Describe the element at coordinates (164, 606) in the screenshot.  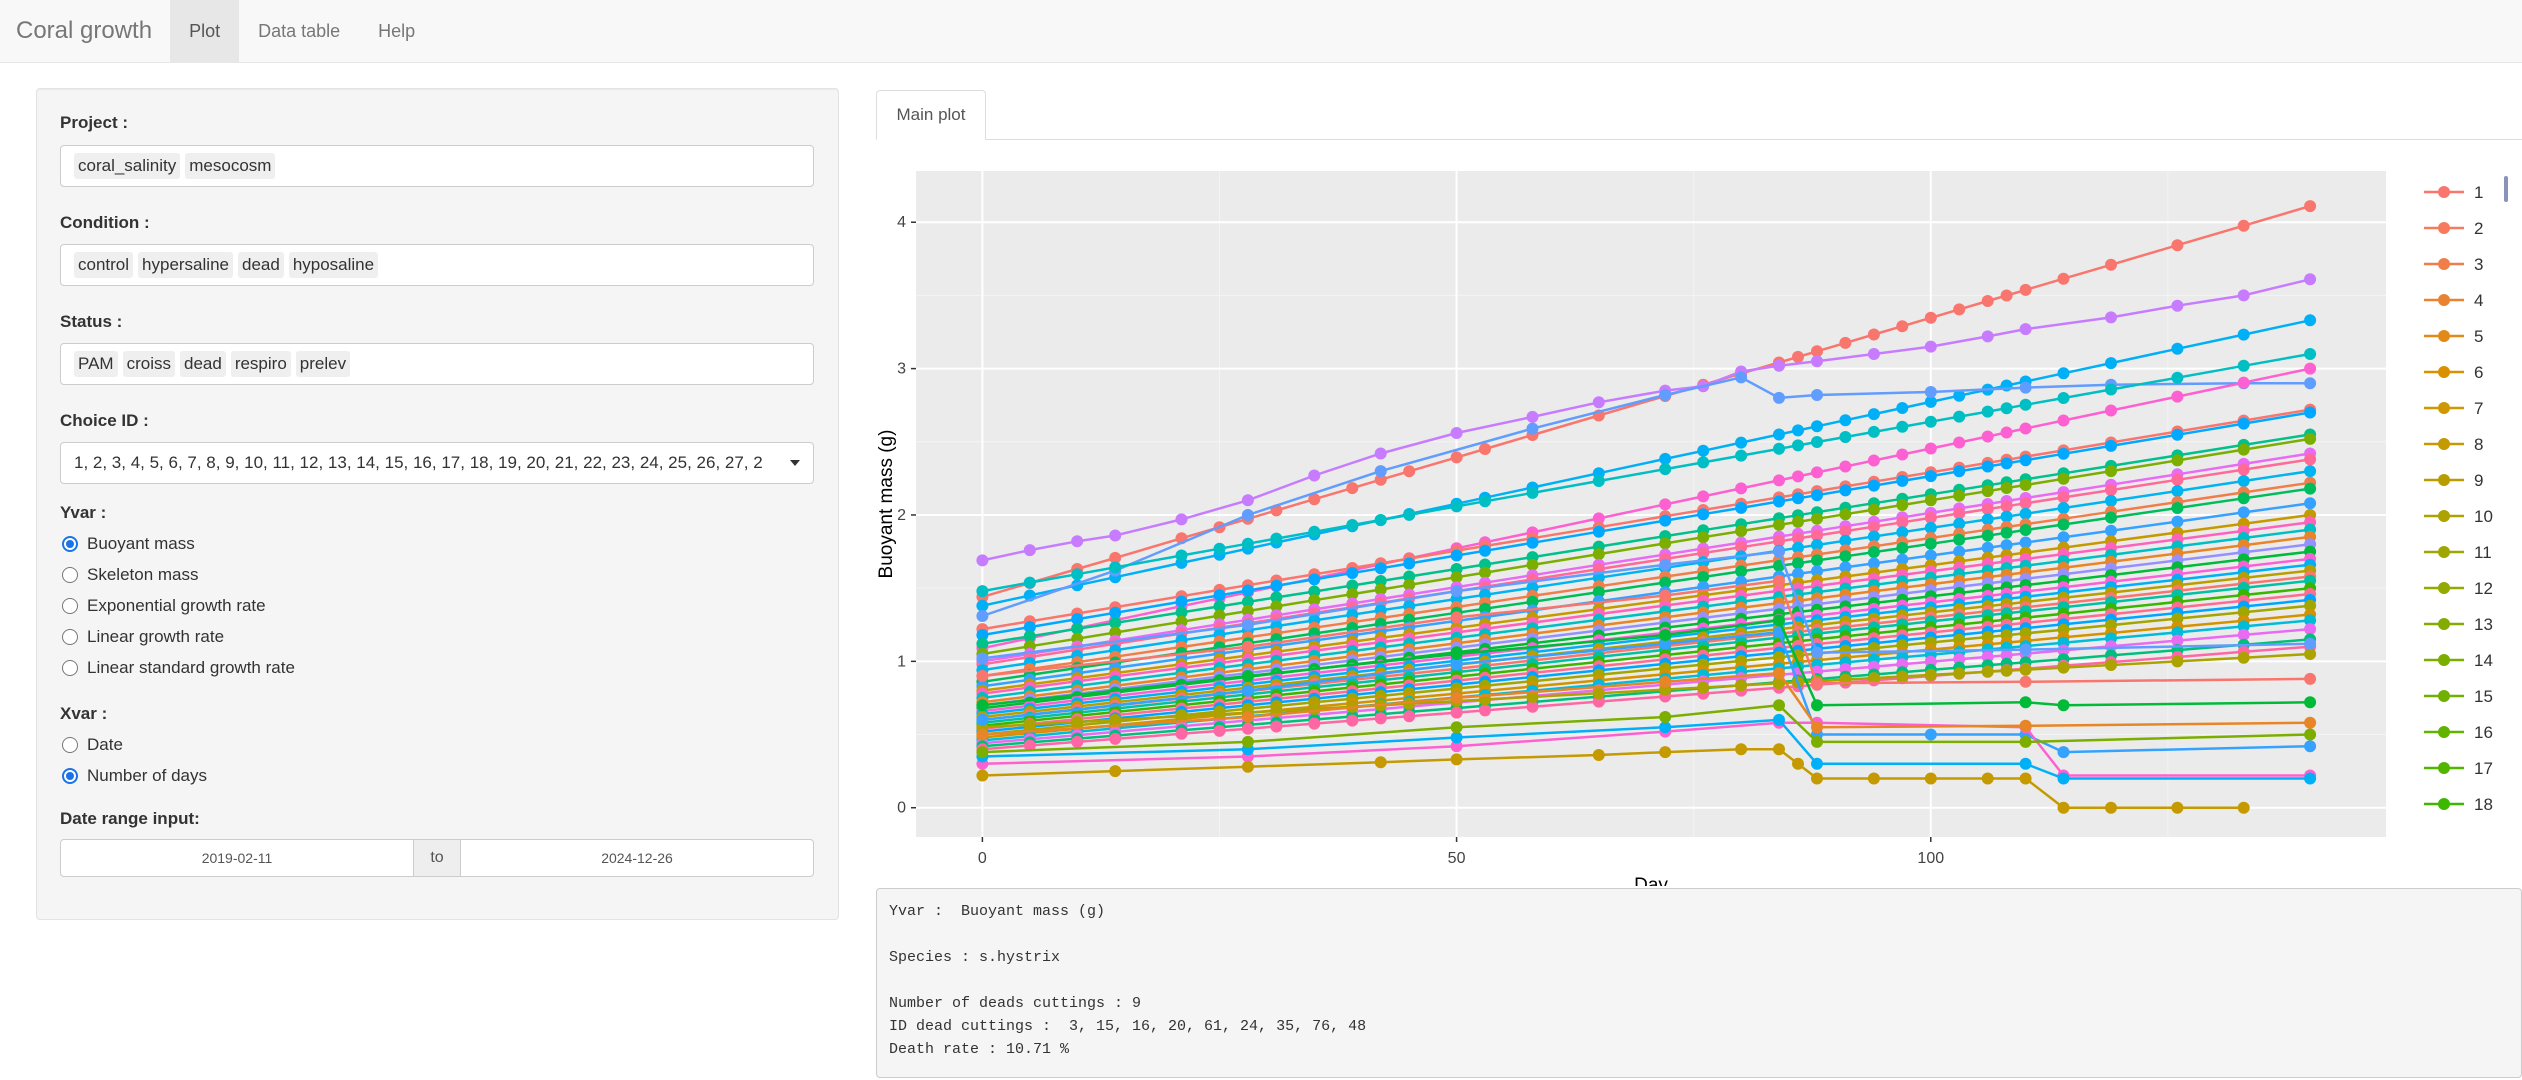
I see `yvar-option-exponential-growth-rate: Exponential growth rate` at that location.